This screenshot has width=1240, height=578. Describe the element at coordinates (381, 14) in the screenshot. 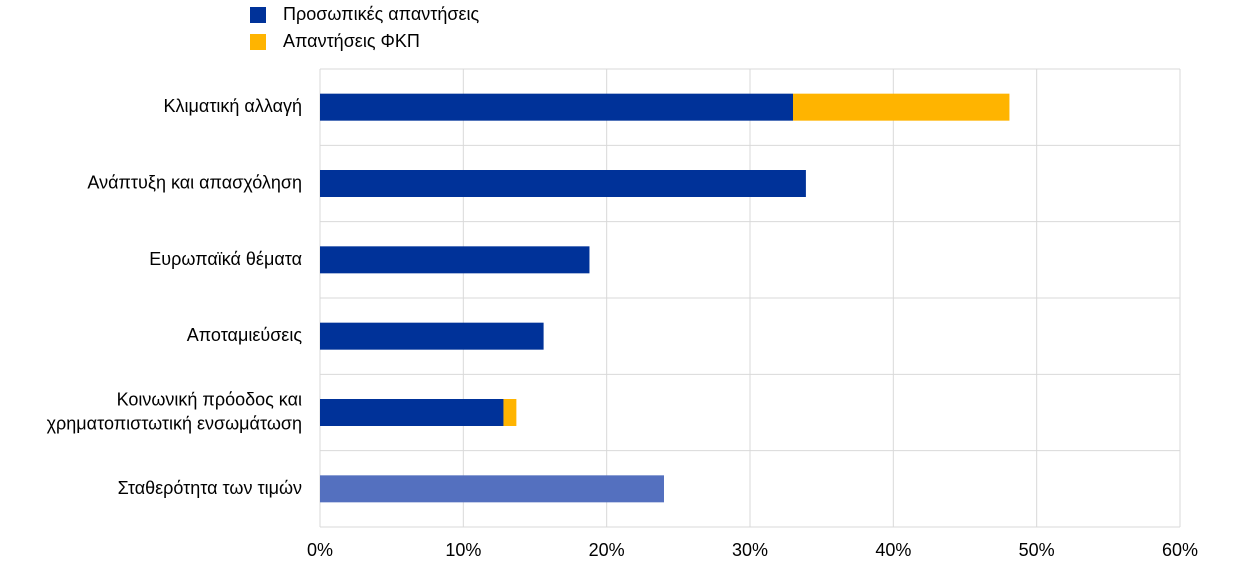

I see `legend-label: Προσωπικές απαντήσεις` at that location.